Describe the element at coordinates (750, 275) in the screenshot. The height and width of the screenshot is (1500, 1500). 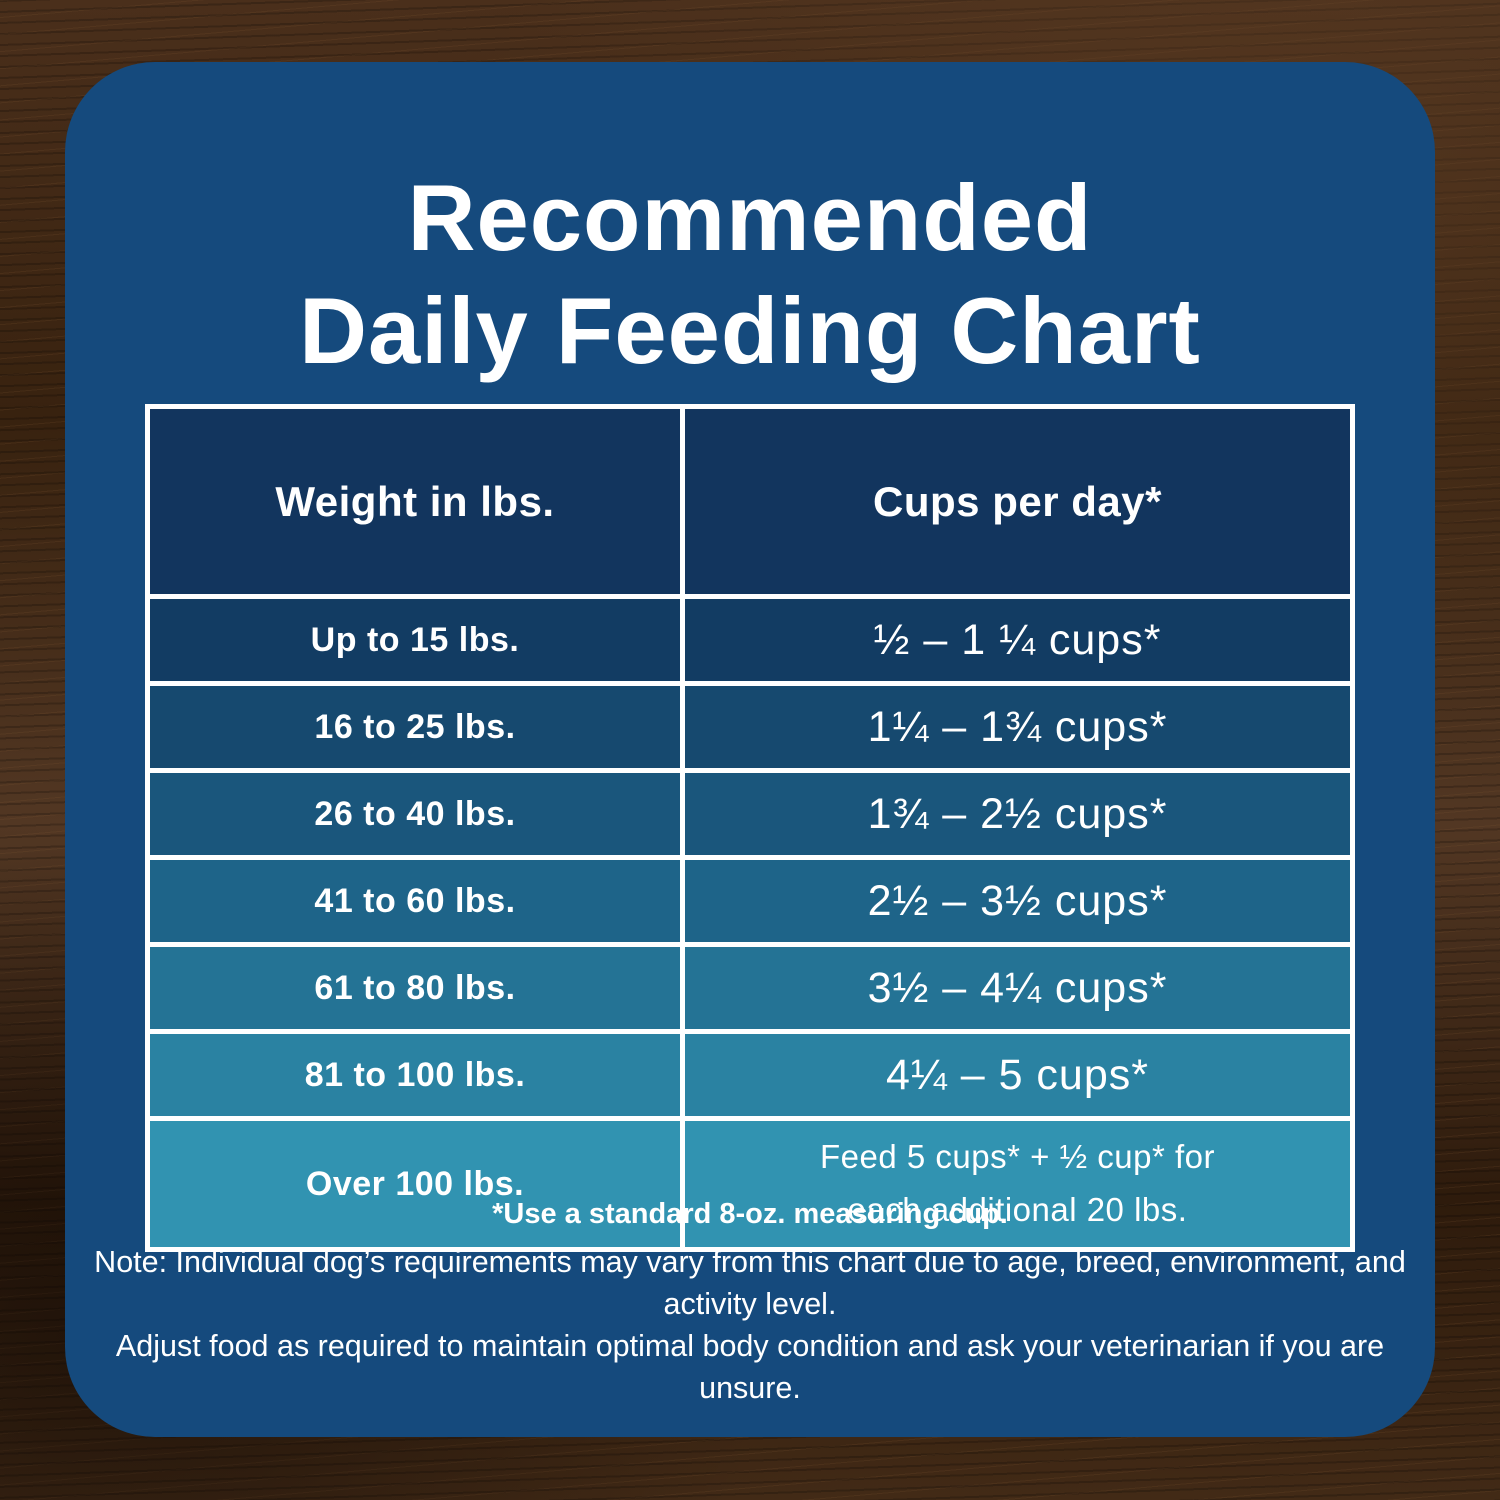
I see `page-title: Recommended Daily Feeding Chart` at that location.